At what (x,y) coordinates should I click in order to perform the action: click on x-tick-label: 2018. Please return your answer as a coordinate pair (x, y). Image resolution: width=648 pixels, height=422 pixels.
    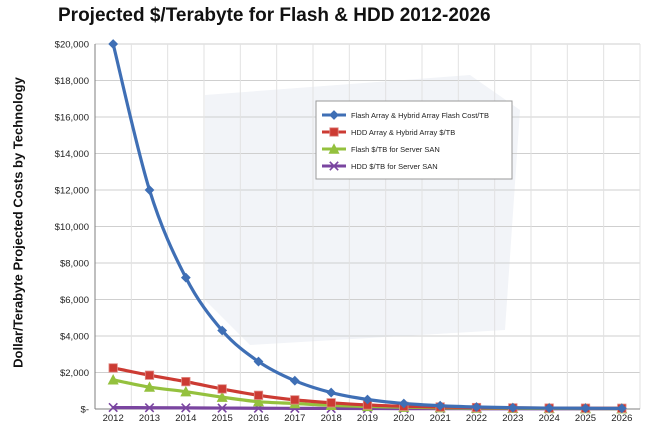
    Looking at the image, I should click on (331, 417).